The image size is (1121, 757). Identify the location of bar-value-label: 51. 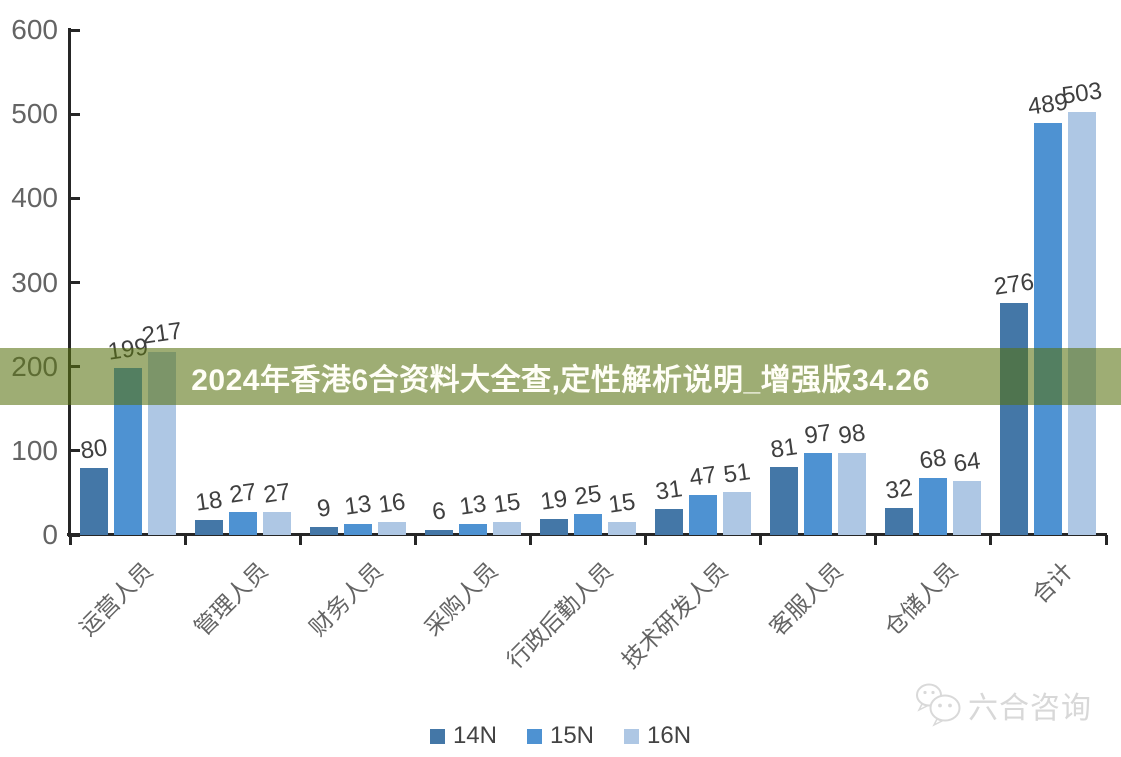
(737, 473).